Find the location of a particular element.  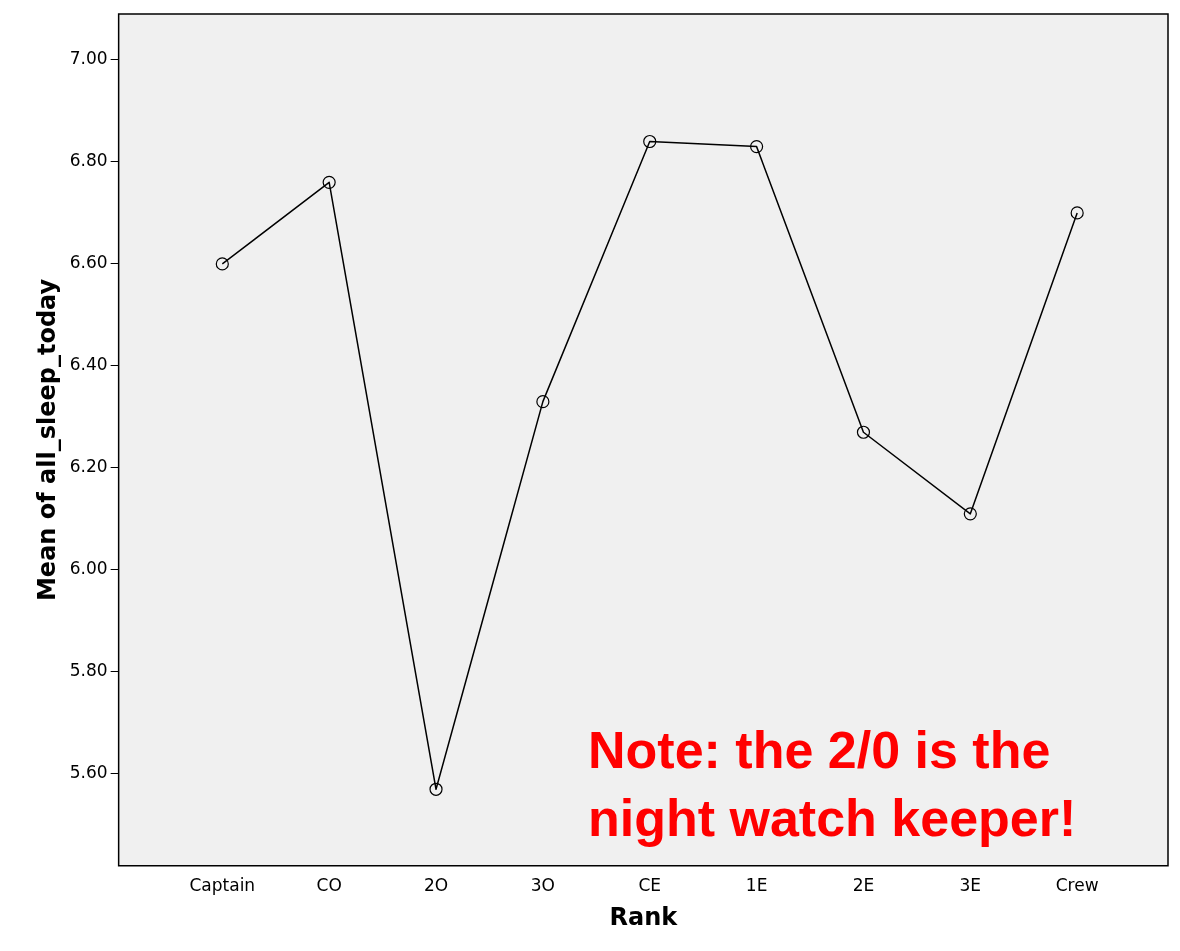

x-tick-label: 2O is located at coordinates (436, 885).